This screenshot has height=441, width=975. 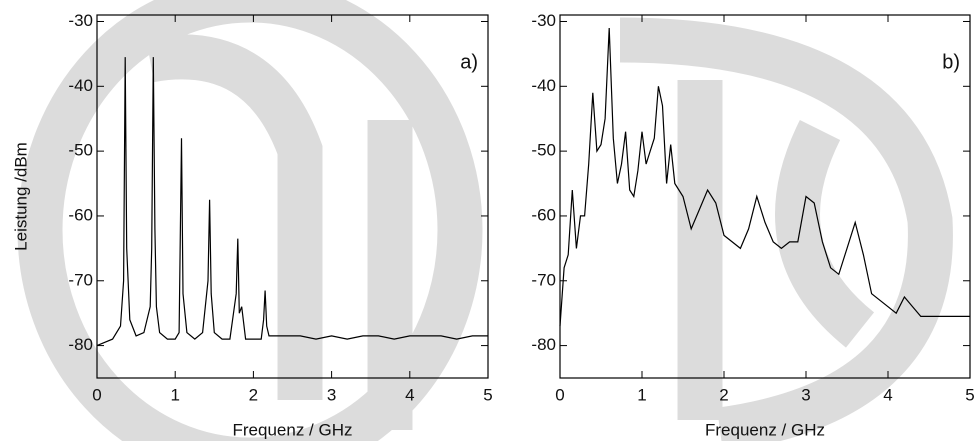 What do you see at coordinates (20, 196) in the screenshot?
I see `y-axis-label: Leistung /dBm` at bounding box center [20, 196].